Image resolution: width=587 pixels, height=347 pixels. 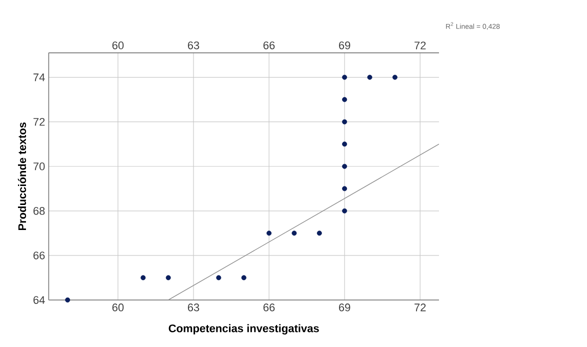 I want to click on x2-tick-label: 63, so click(x=194, y=308).